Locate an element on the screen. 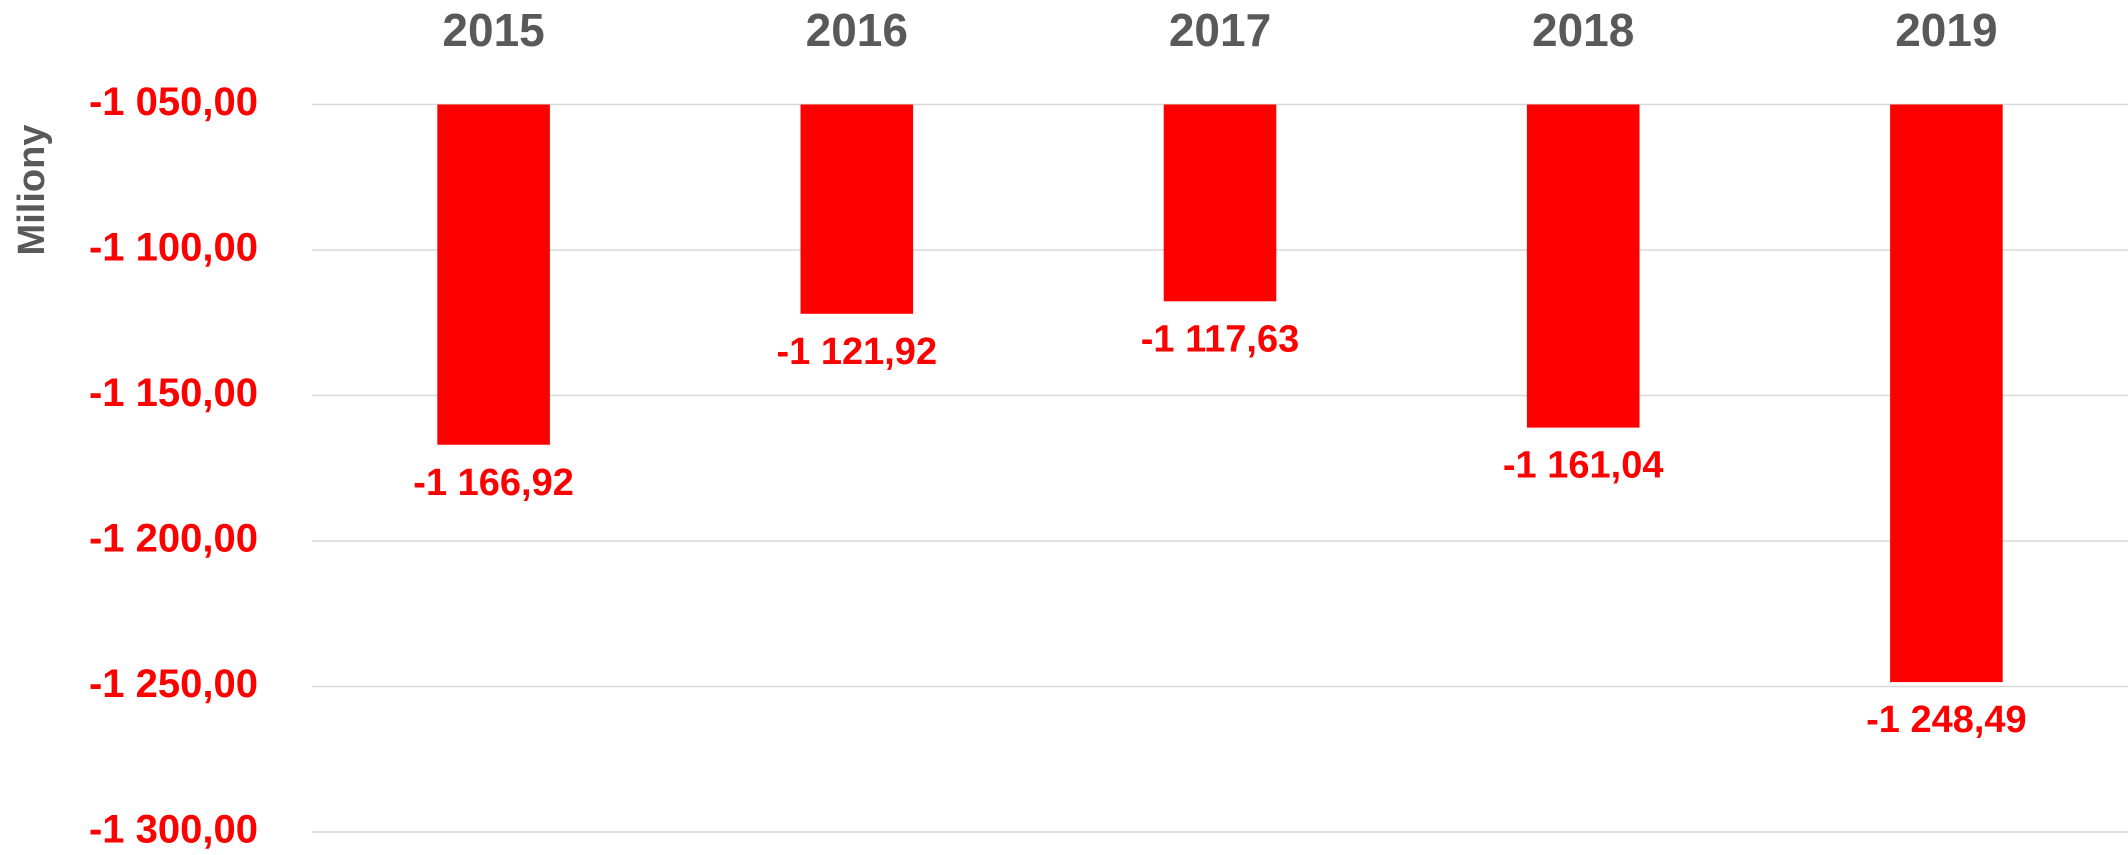 This screenshot has width=2128, height=855. y-tick-label: -1 100,00 is located at coordinates (173, 248).